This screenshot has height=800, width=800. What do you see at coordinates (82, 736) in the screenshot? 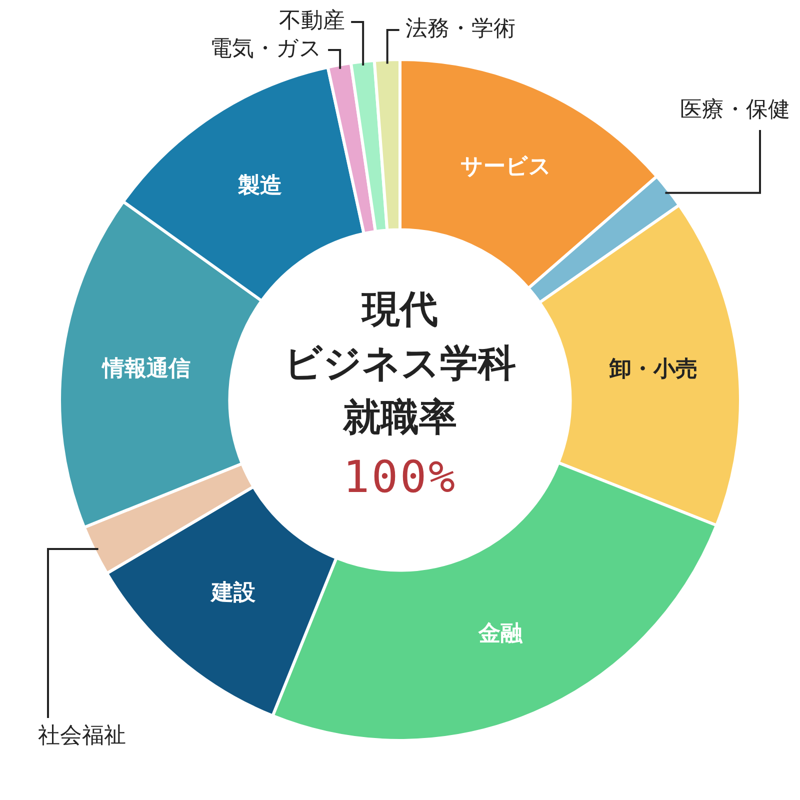
I see `slice-label: 社会福祉` at bounding box center [82, 736].